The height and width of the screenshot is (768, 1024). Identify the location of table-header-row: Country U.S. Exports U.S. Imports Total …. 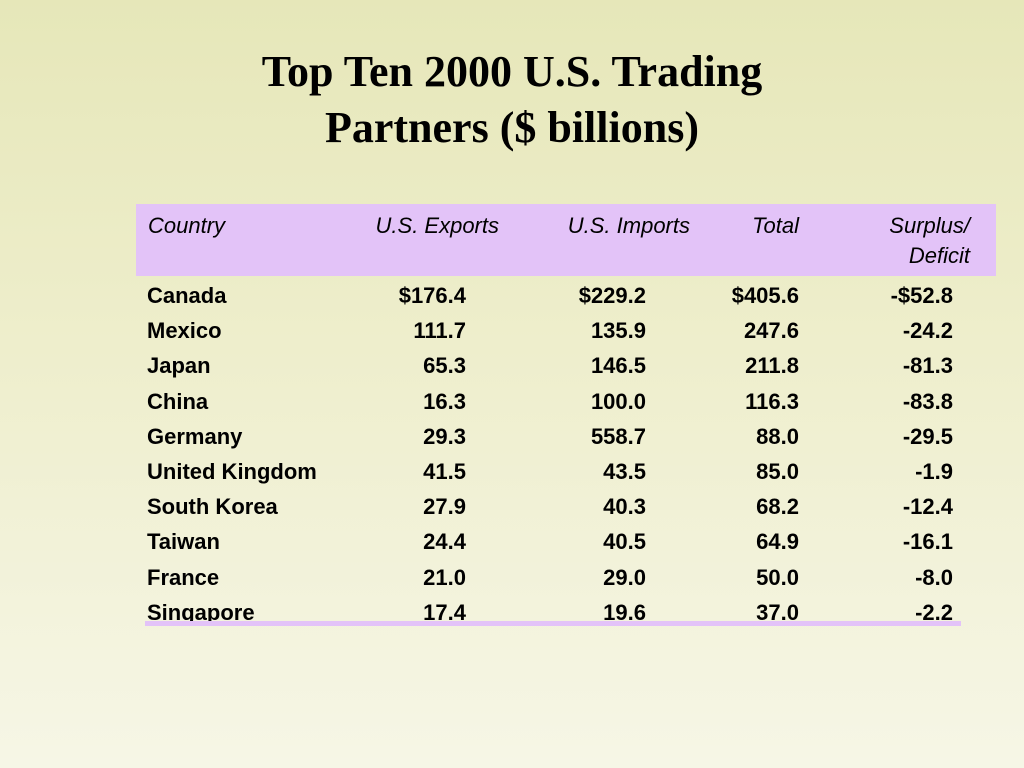
(566, 240).